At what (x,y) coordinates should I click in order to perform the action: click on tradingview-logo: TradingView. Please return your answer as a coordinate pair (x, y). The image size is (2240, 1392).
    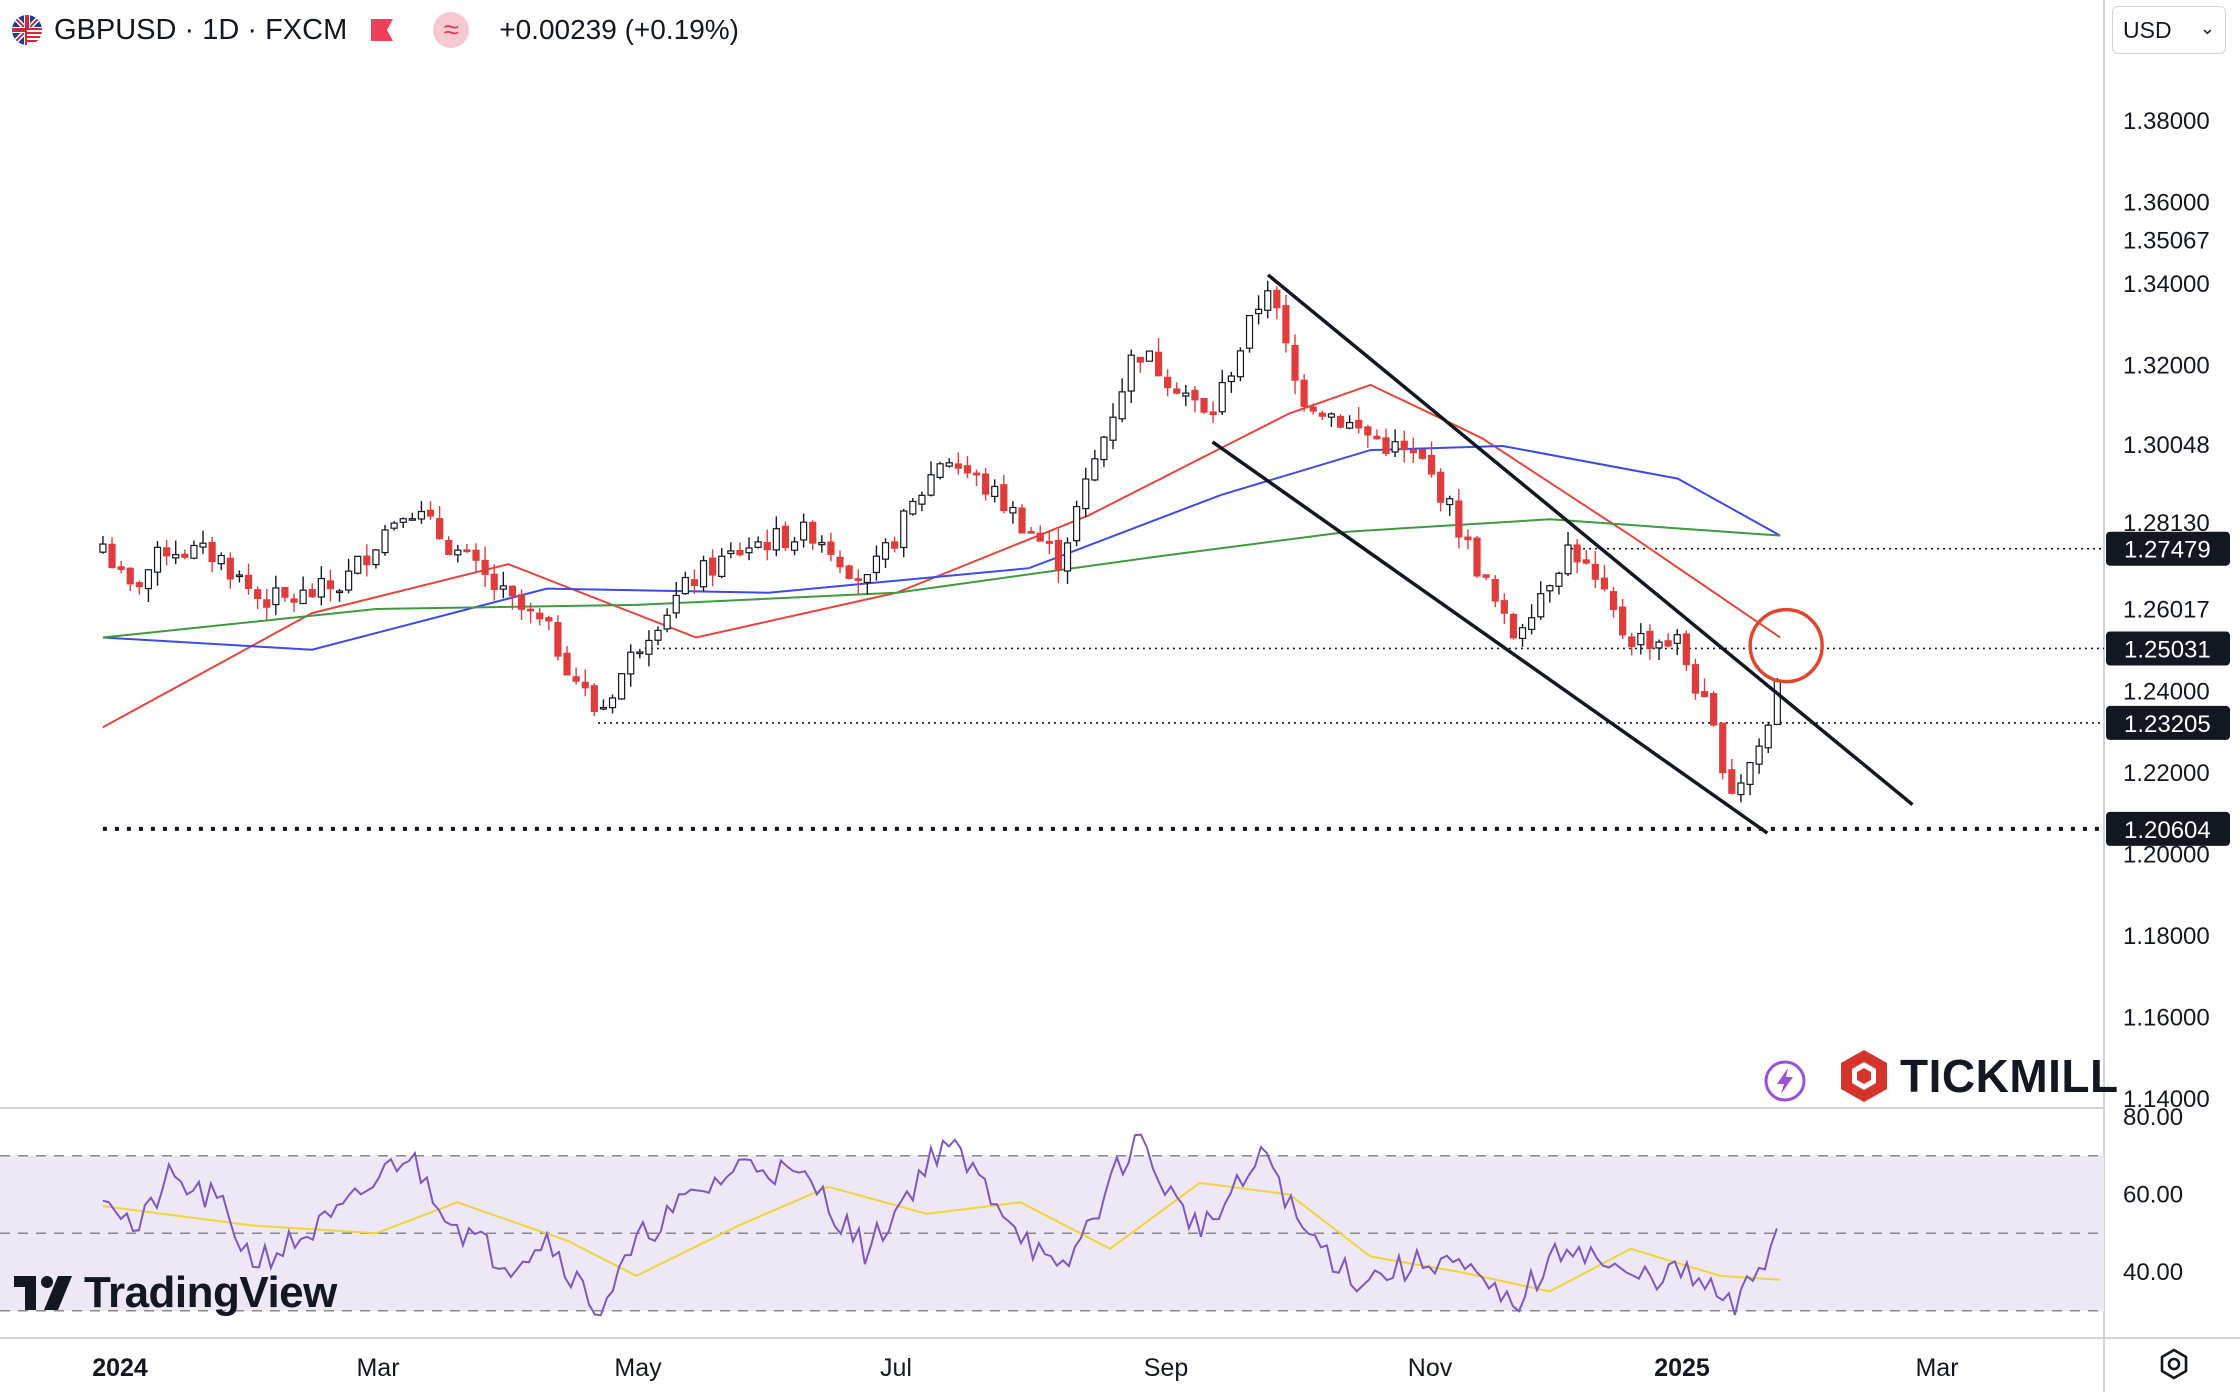
    Looking at the image, I should click on (175, 1293).